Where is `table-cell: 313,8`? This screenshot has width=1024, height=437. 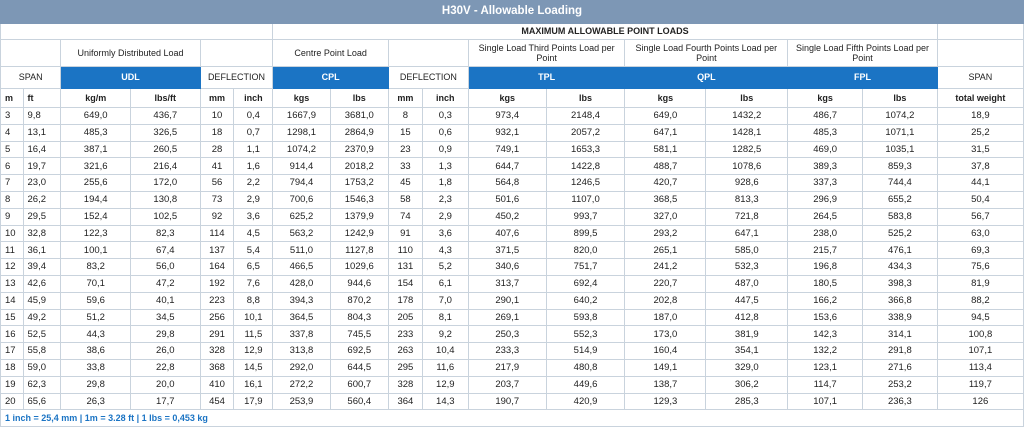
table-cell: 313,8 is located at coordinates (301, 351).